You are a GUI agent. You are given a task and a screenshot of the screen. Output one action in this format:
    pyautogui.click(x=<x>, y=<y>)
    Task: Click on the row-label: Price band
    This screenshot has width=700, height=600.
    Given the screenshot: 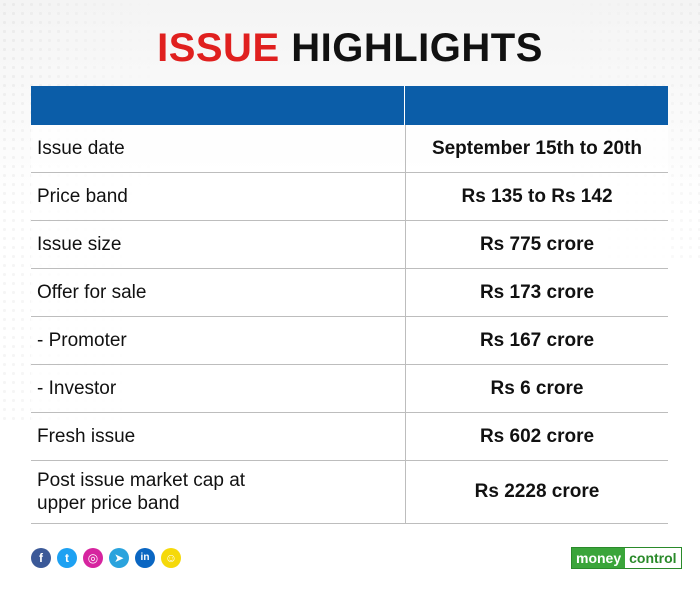 What is the action you would take?
    pyautogui.click(x=218, y=196)
    